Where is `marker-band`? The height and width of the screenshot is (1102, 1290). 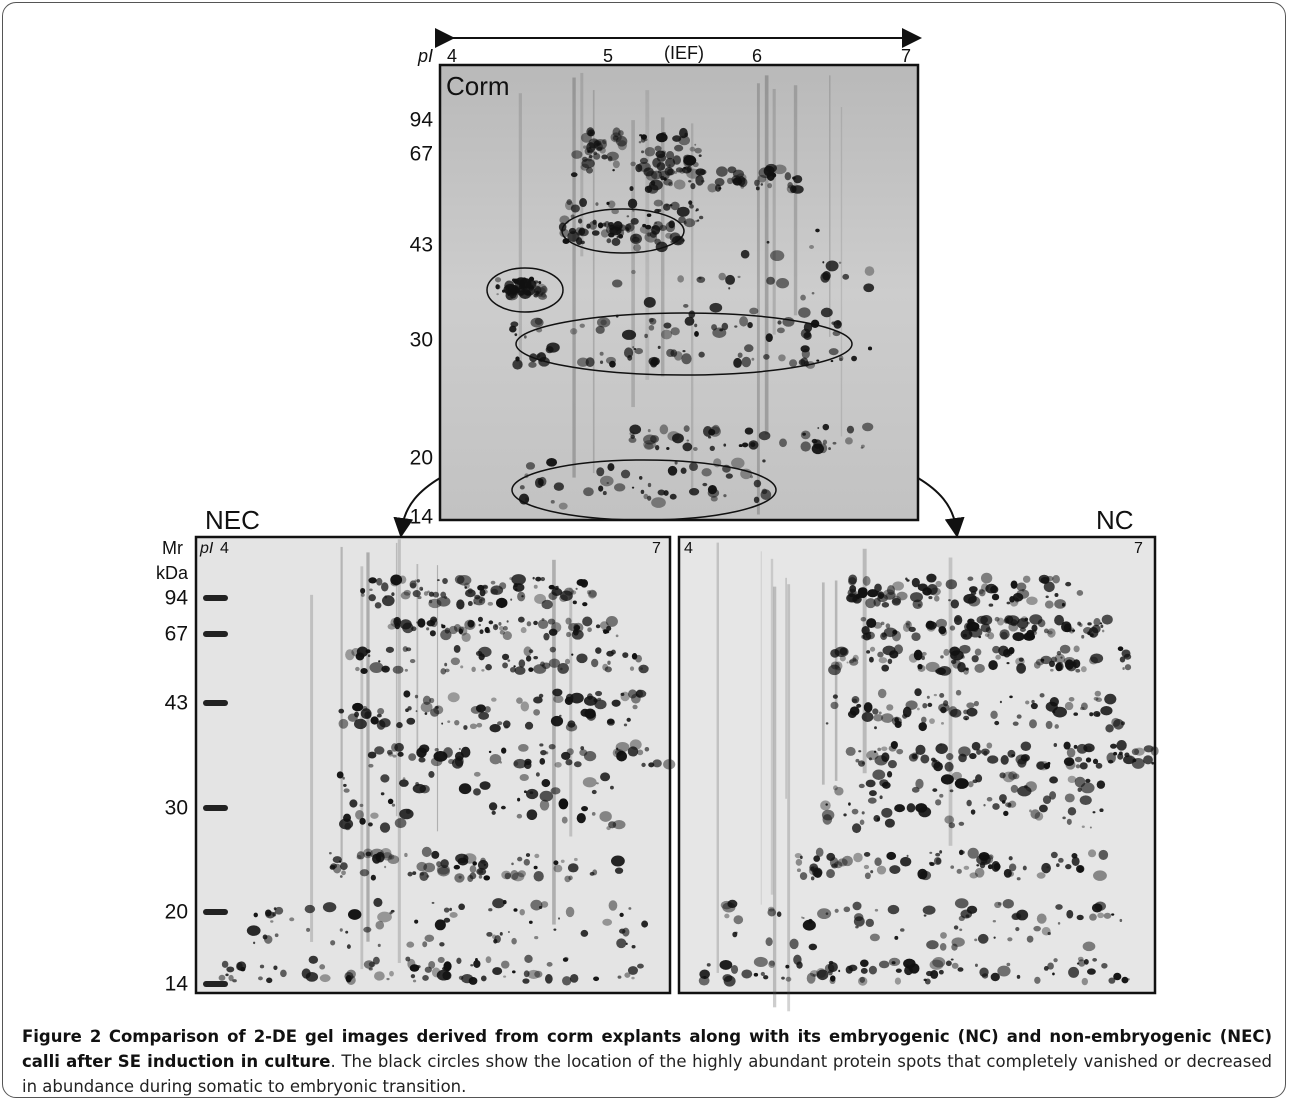
marker-band is located at coordinates (215, 808).